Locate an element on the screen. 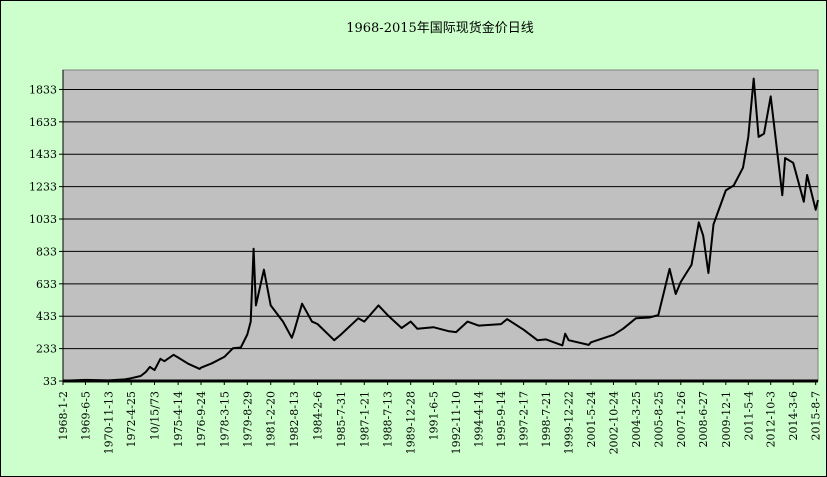 This screenshot has width=827, height=477. x-tick-label: 2015-8-7 is located at coordinates (816, 415).